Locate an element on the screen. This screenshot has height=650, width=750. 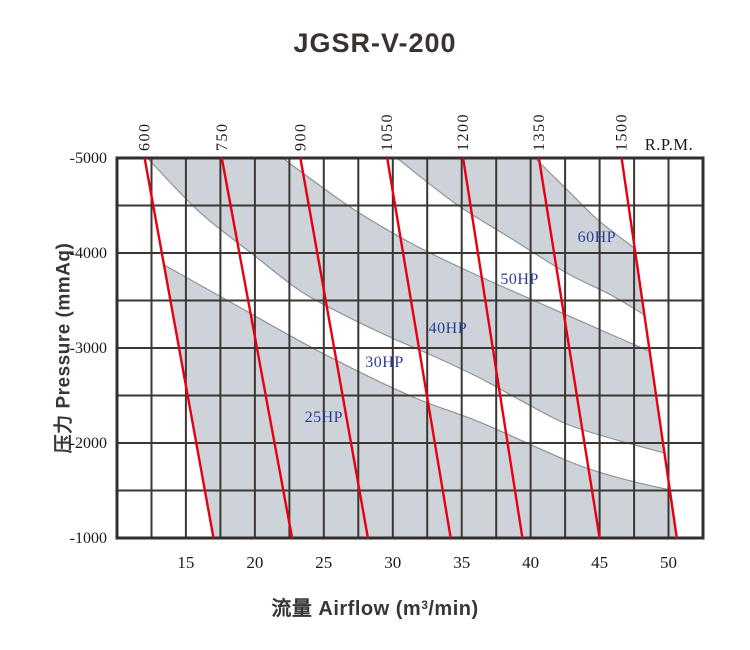
x-tick-40: 40 is located at coordinates (530, 562).